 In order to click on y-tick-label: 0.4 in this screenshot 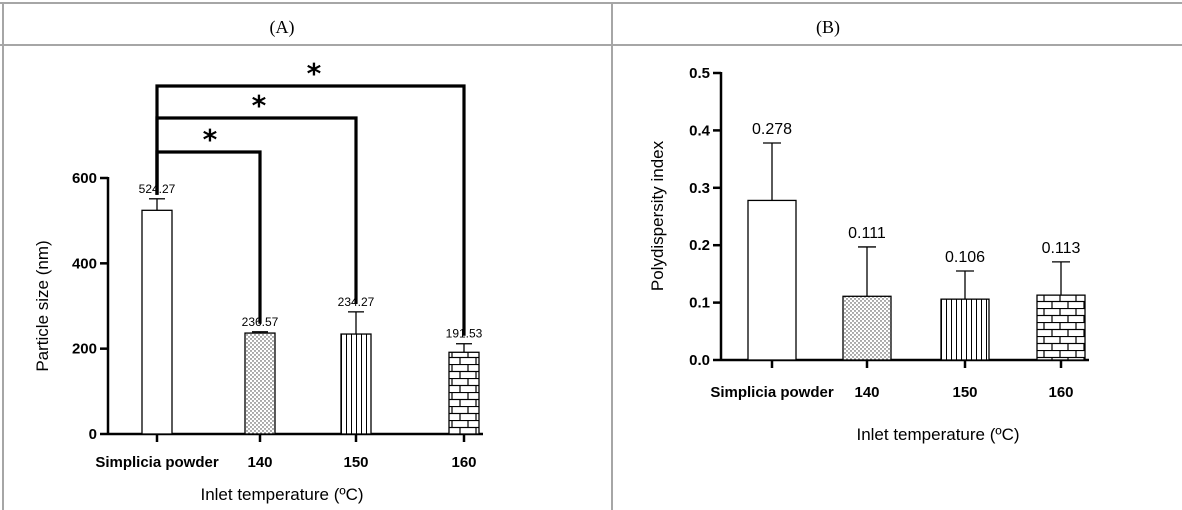, I will do `click(700, 130)`.